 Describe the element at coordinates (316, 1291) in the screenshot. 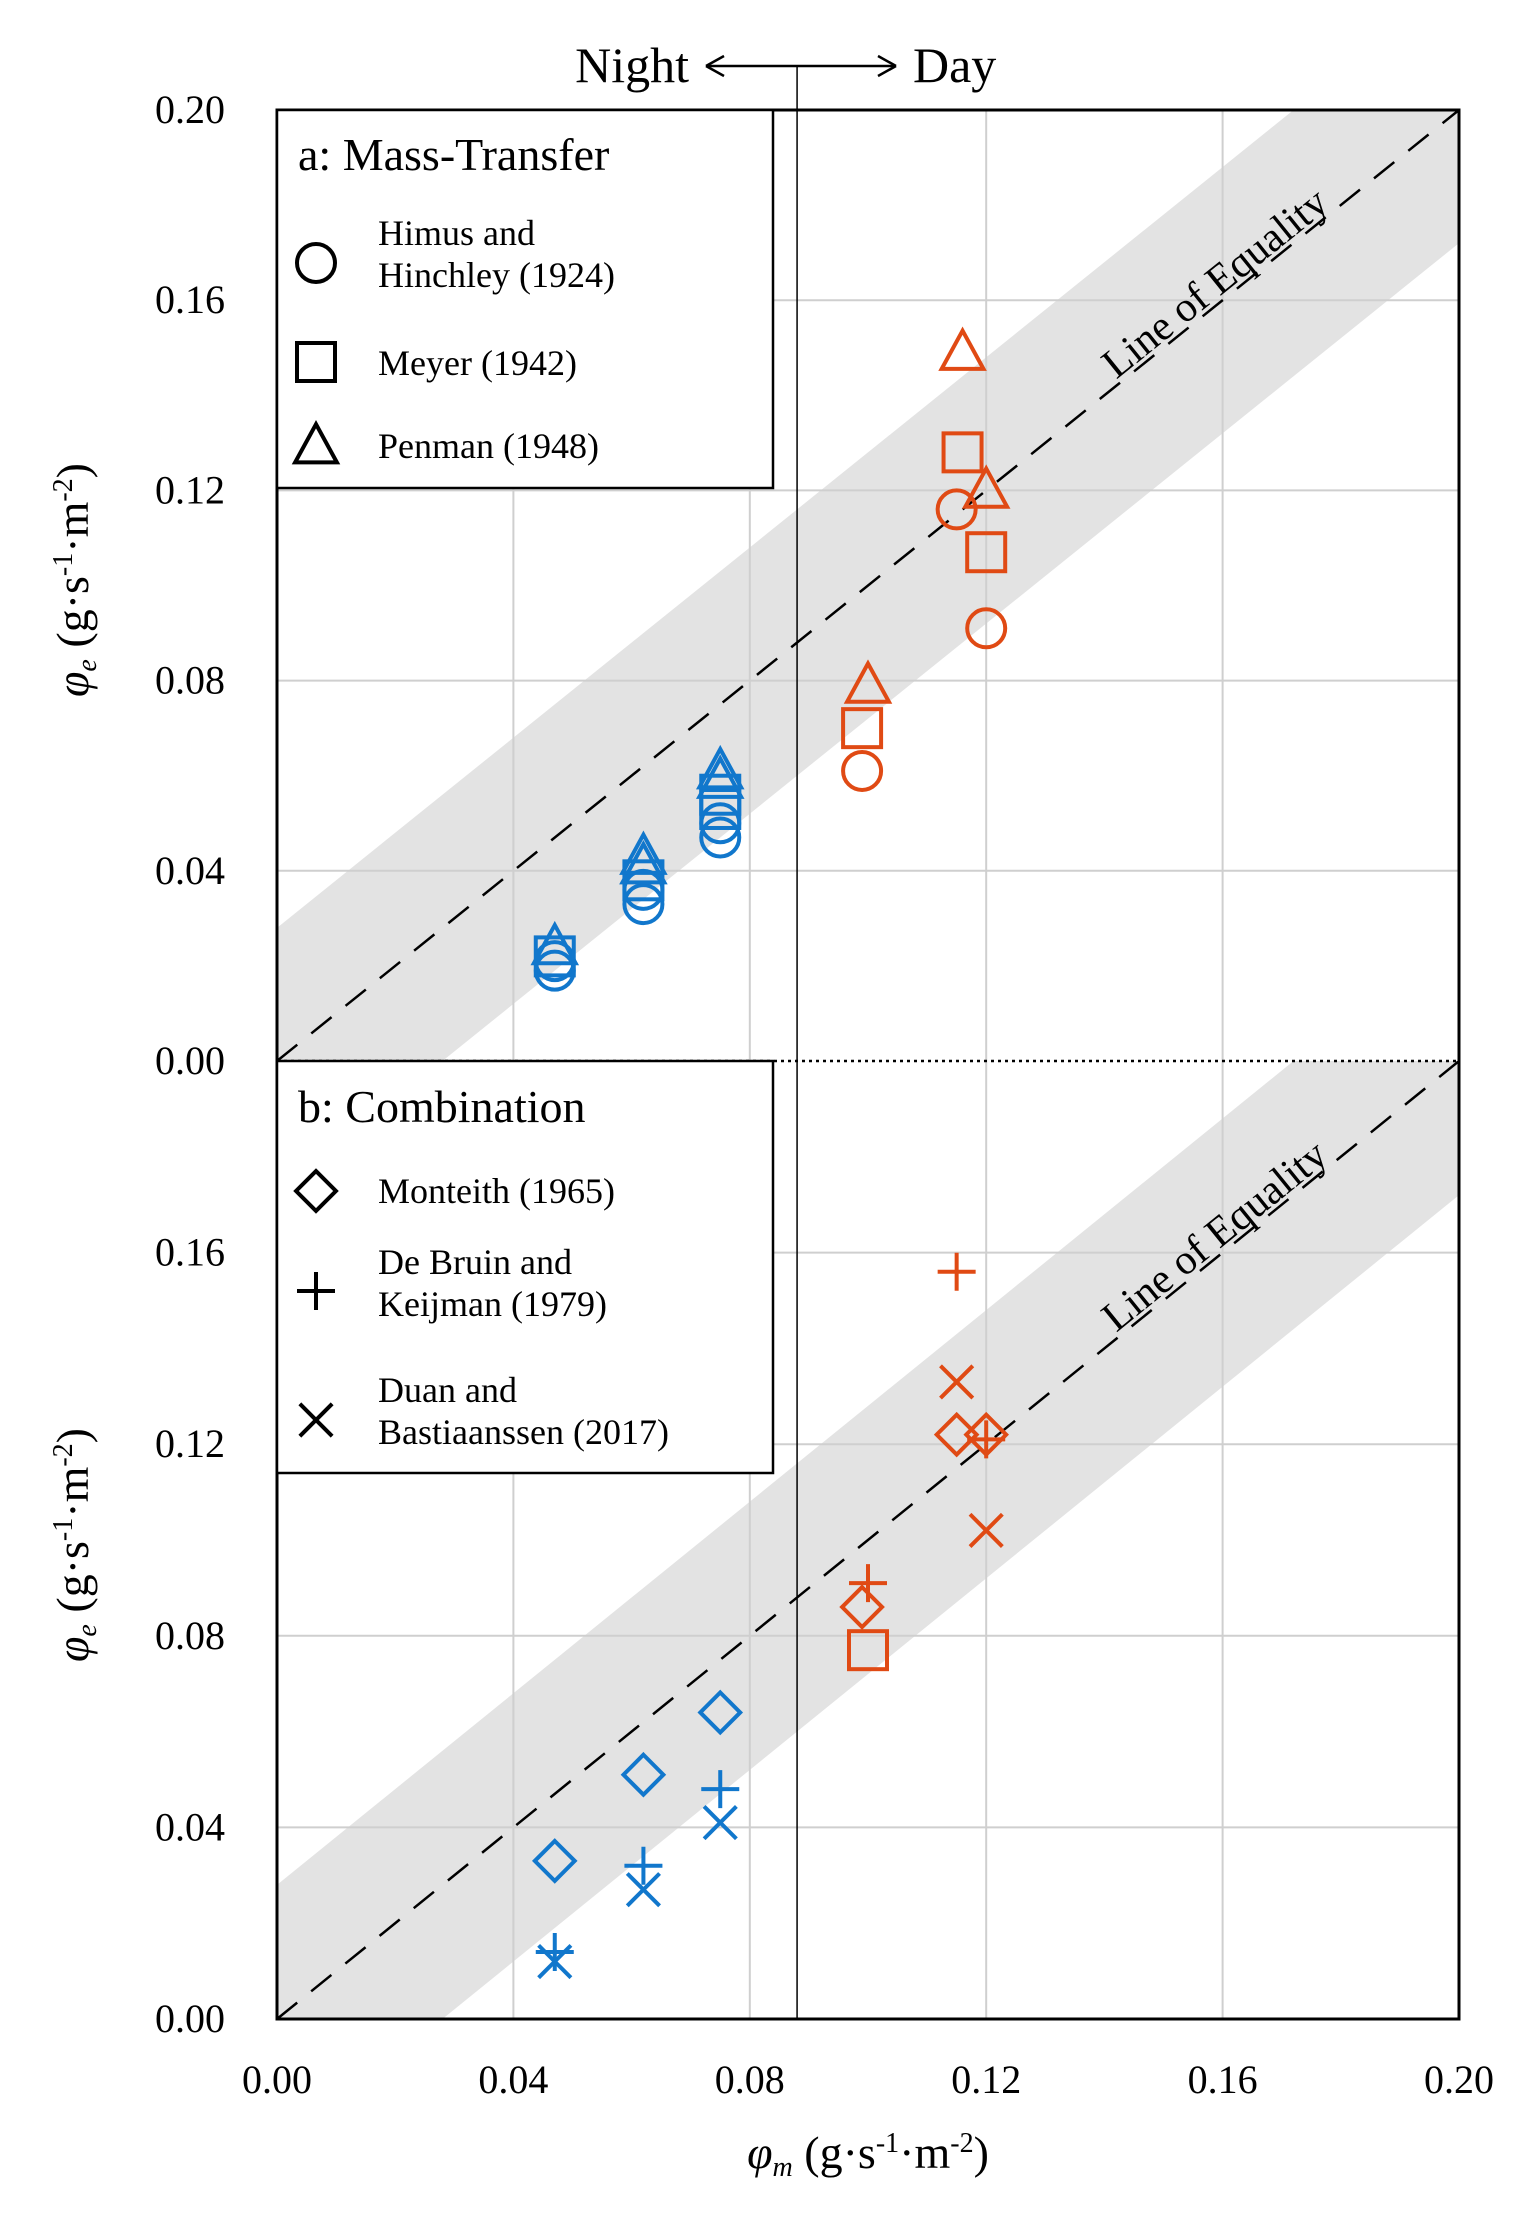

I see `legend-icon-plus` at that location.